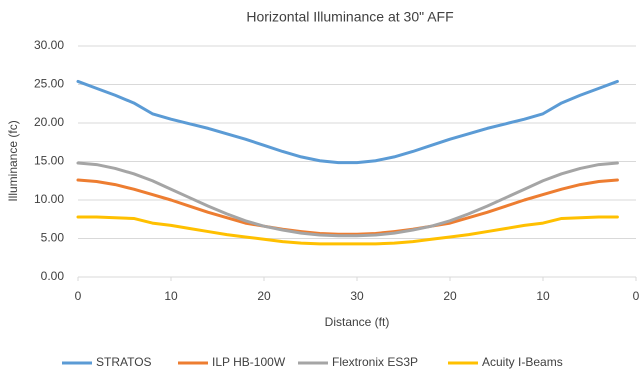  Describe the element at coordinates (13, 160) in the screenshot. I see `y-axis-label: Illuminance (fc)` at that location.